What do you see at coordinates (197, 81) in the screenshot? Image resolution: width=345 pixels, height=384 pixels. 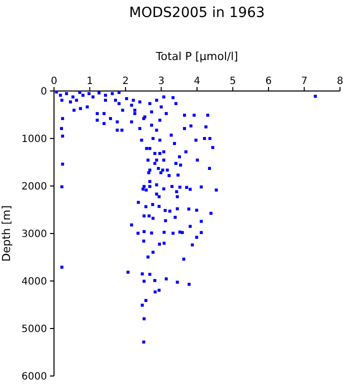 I see `x-tick-label: 4` at bounding box center [197, 81].